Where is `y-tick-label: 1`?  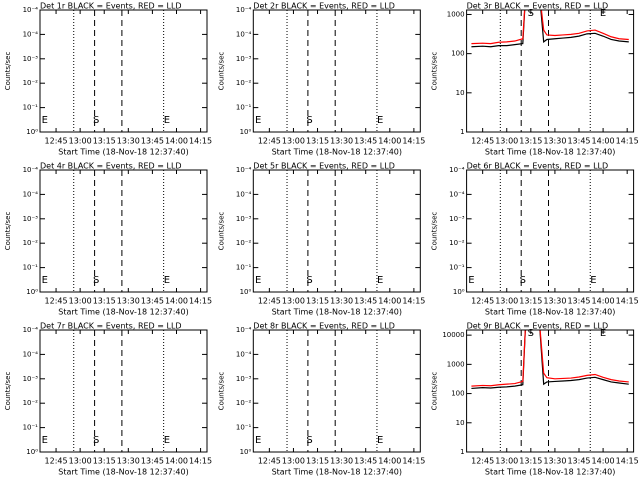 y-tick-label: 1 is located at coordinates (462, 452).